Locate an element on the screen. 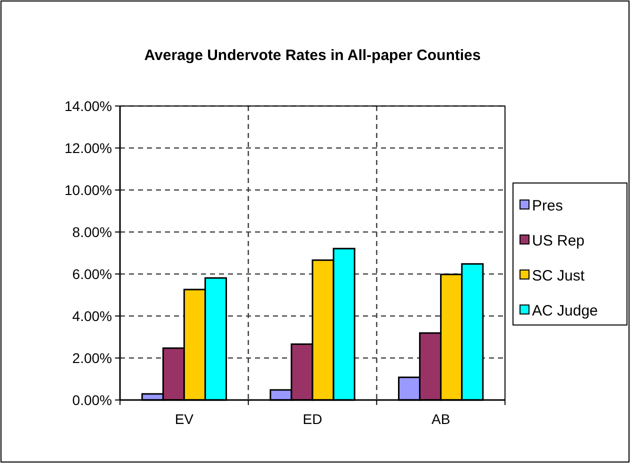 The width and height of the screenshot is (630, 463). x-tick-label: ED is located at coordinates (312, 419).